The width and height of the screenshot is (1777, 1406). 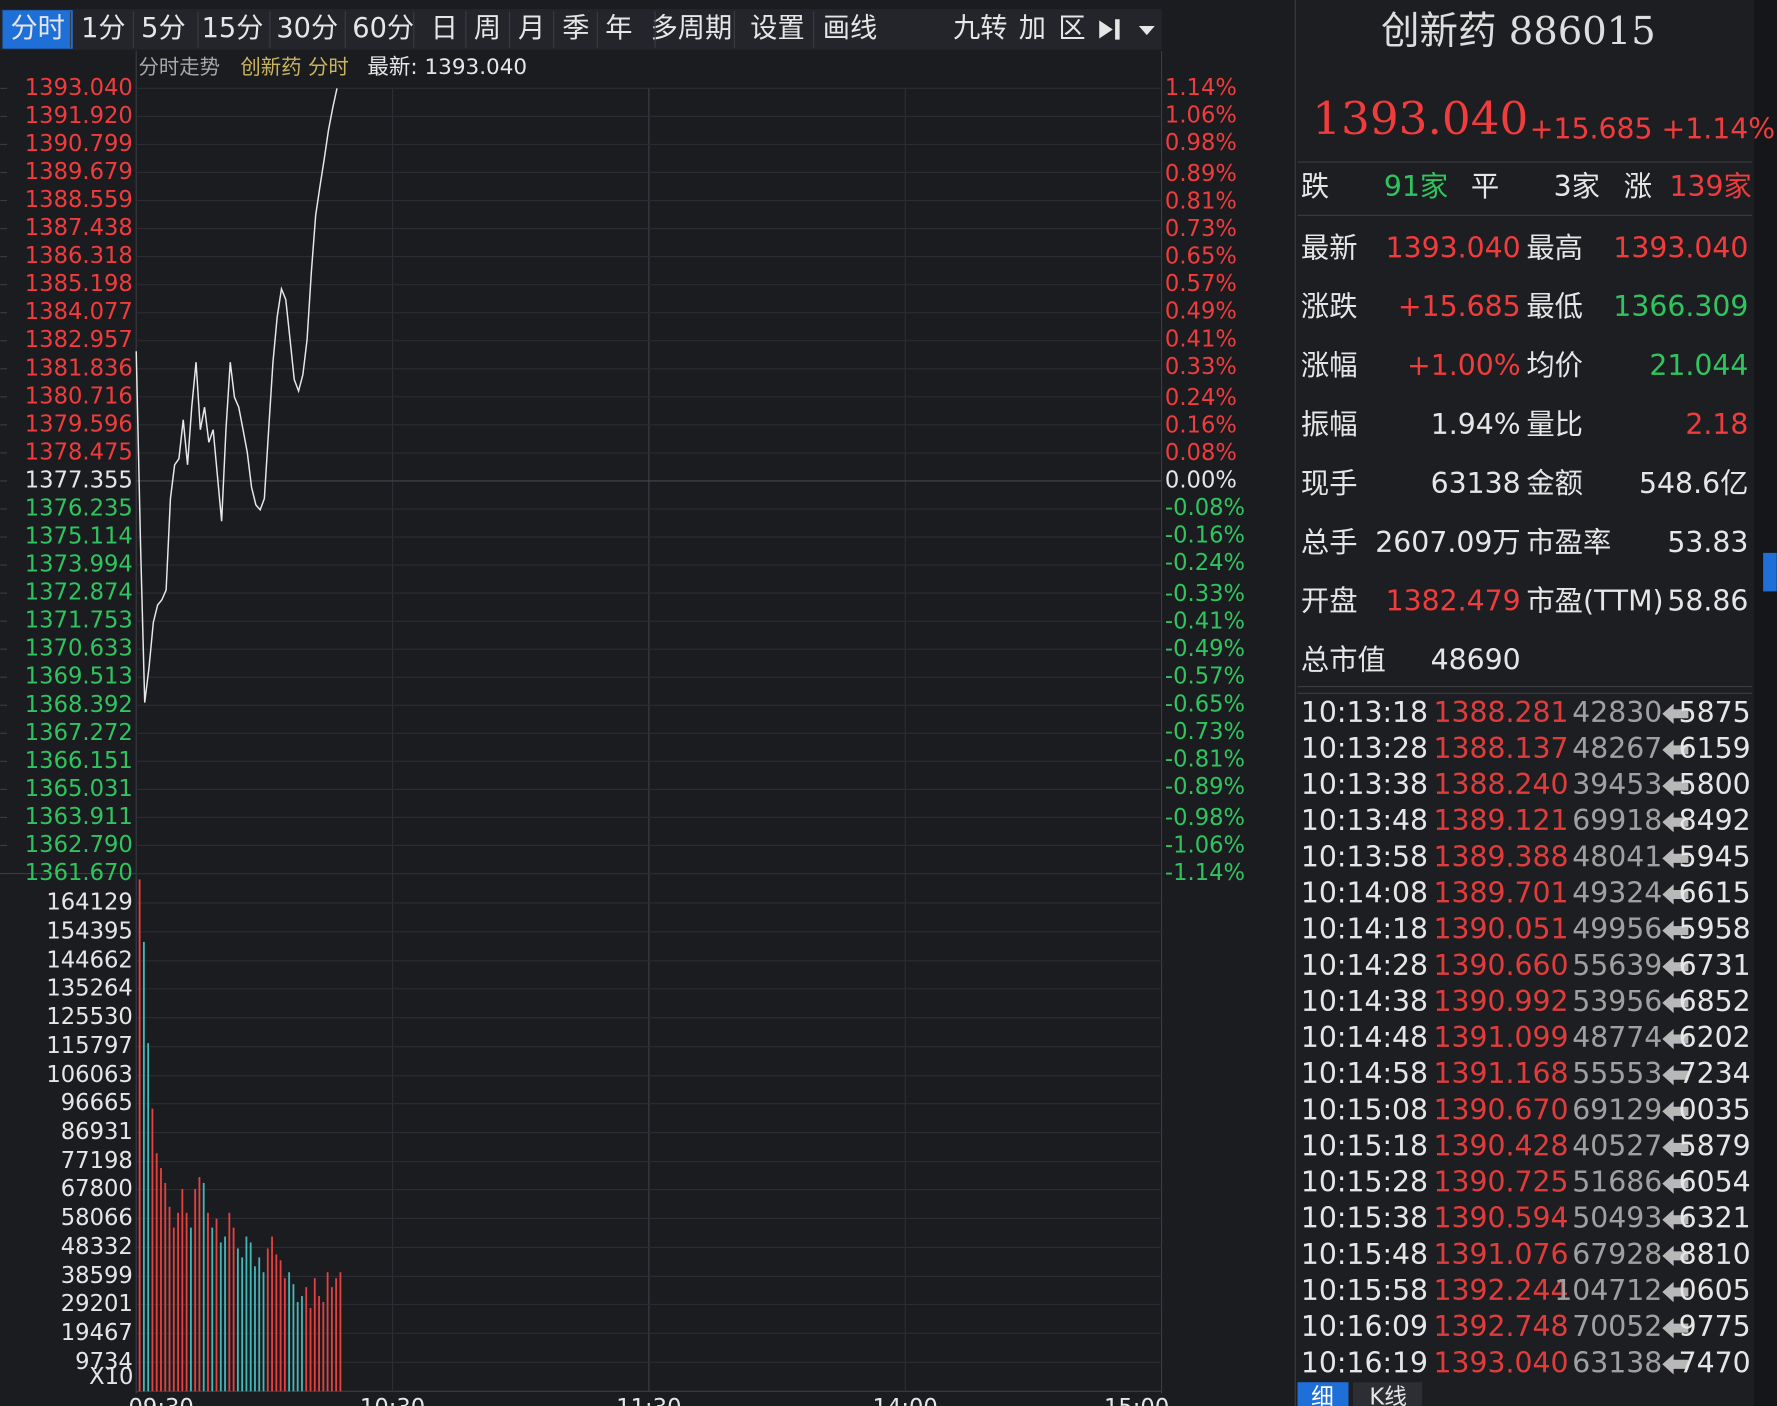 I want to click on y2-tick-label: -0.49%, so click(x=1205, y=649).